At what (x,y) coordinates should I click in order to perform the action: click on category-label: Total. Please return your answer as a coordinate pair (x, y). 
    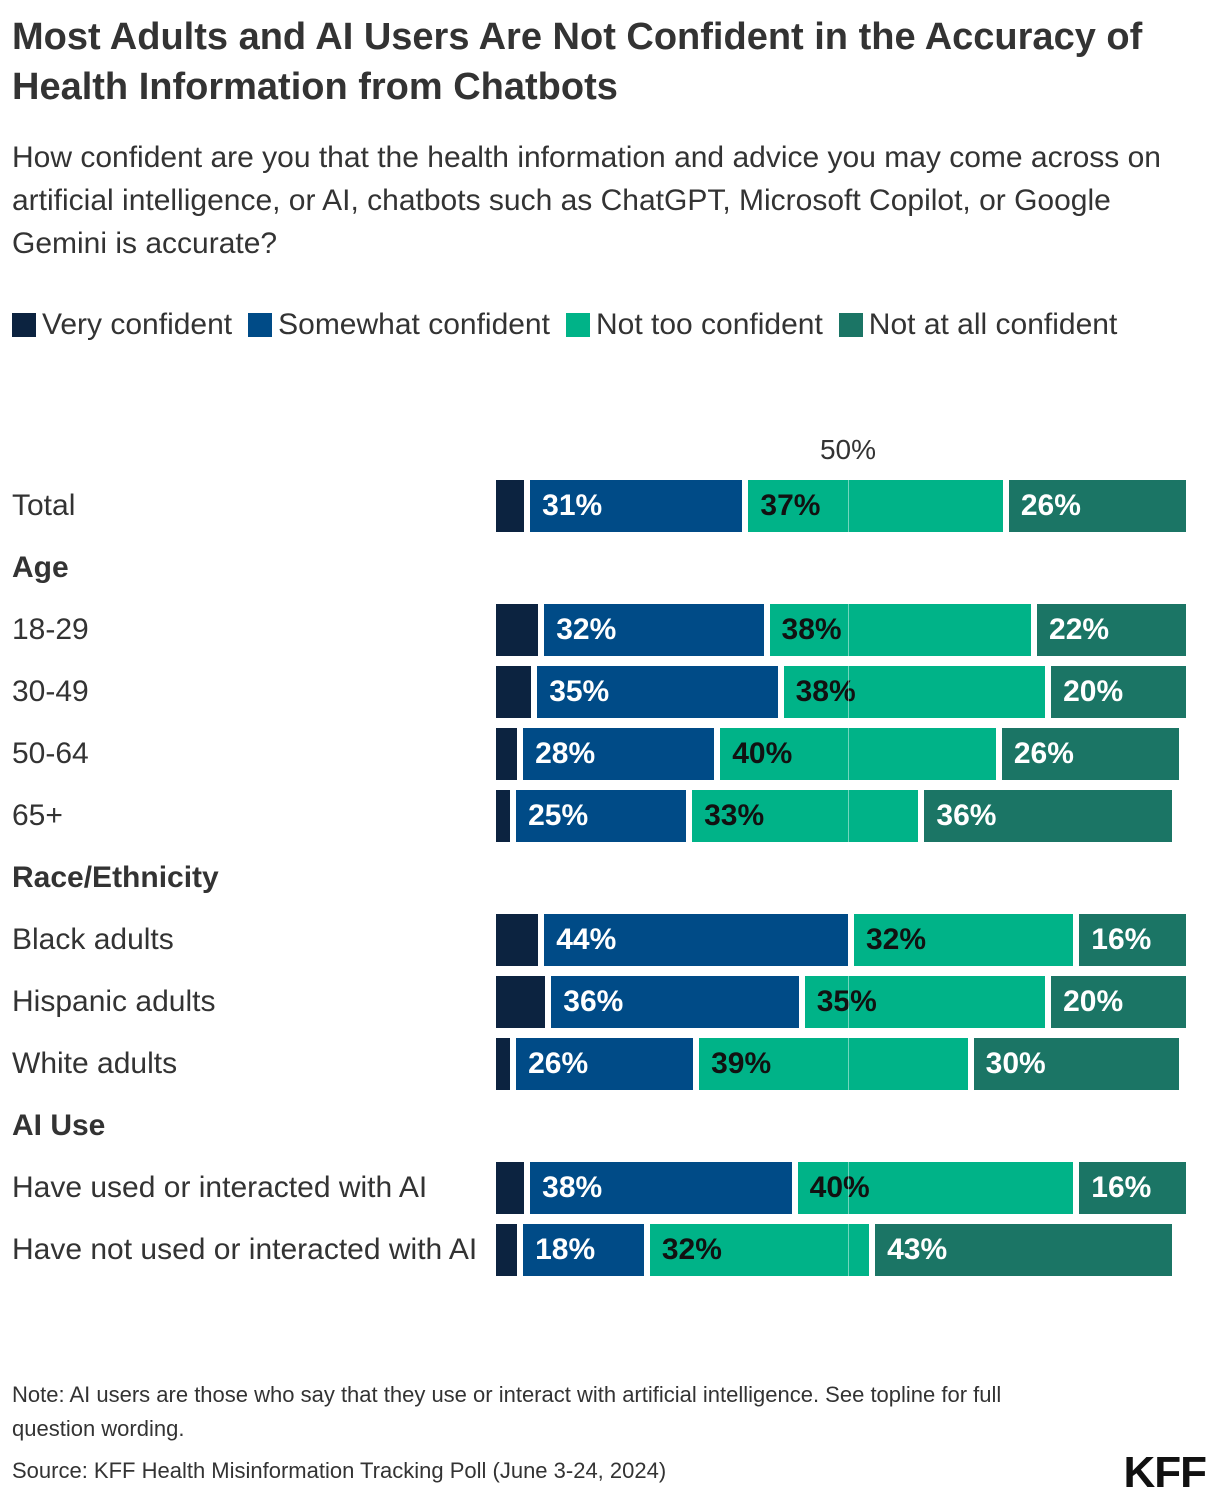
    Looking at the image, I should click on (44, 505).